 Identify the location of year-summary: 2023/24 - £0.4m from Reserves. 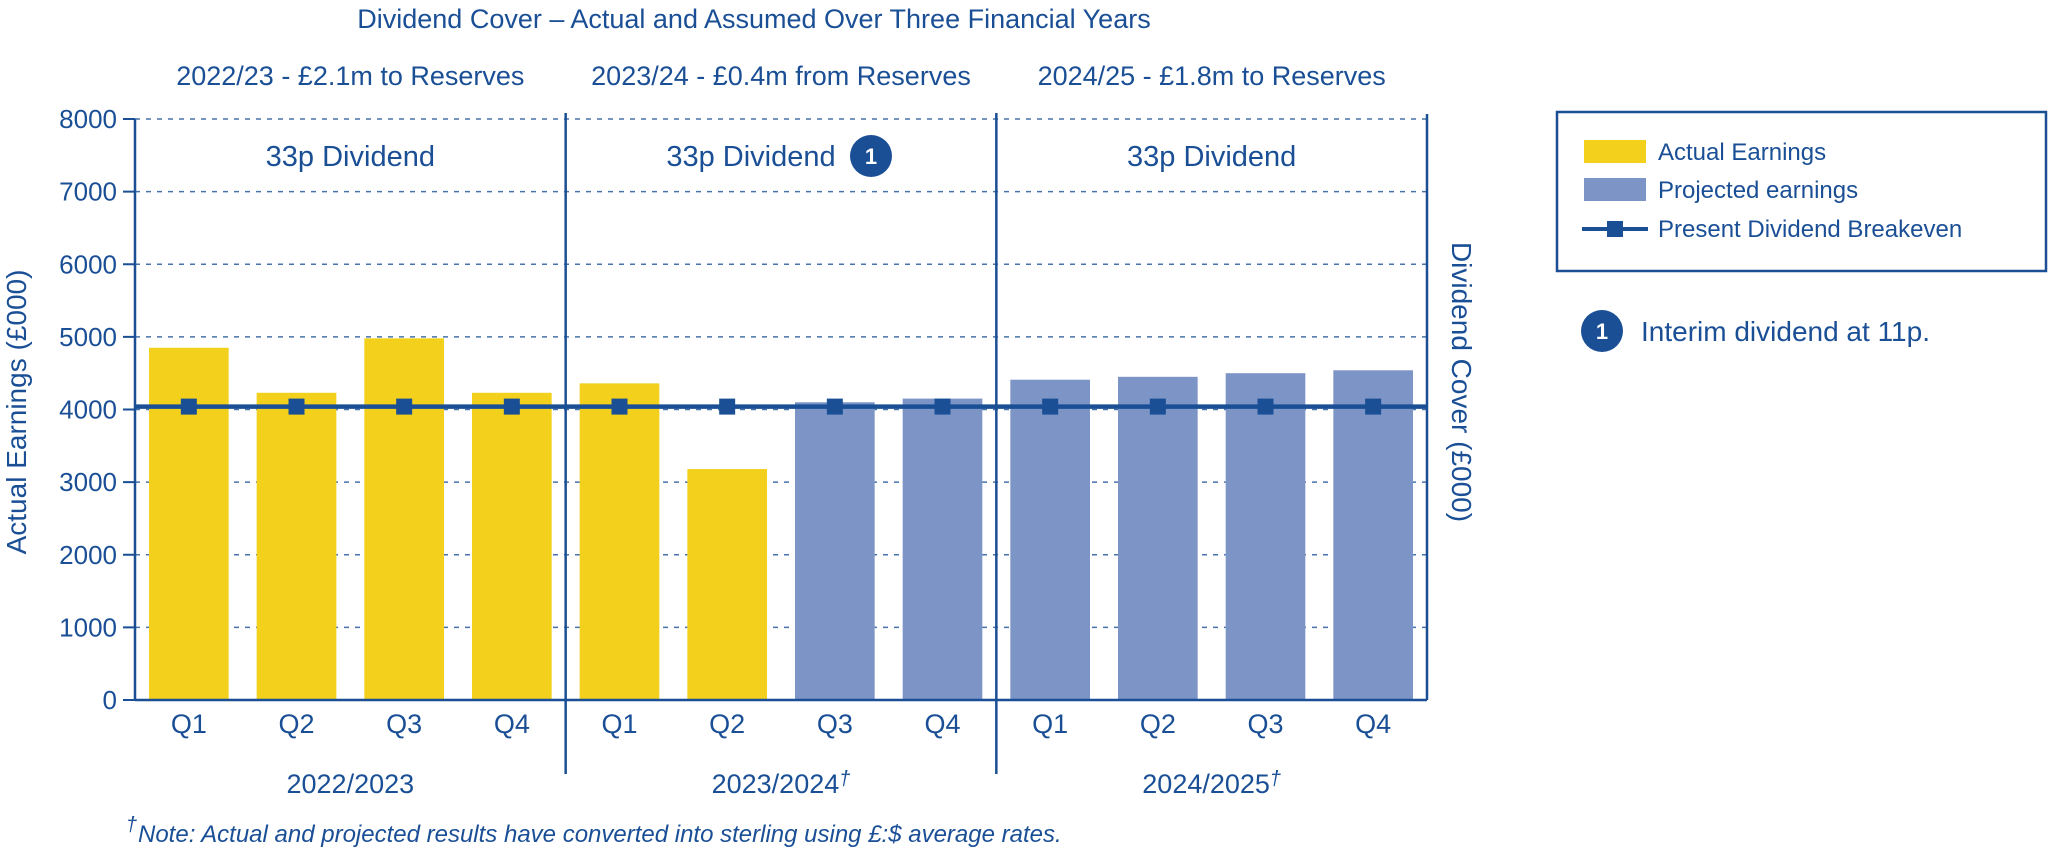
(781, 76).